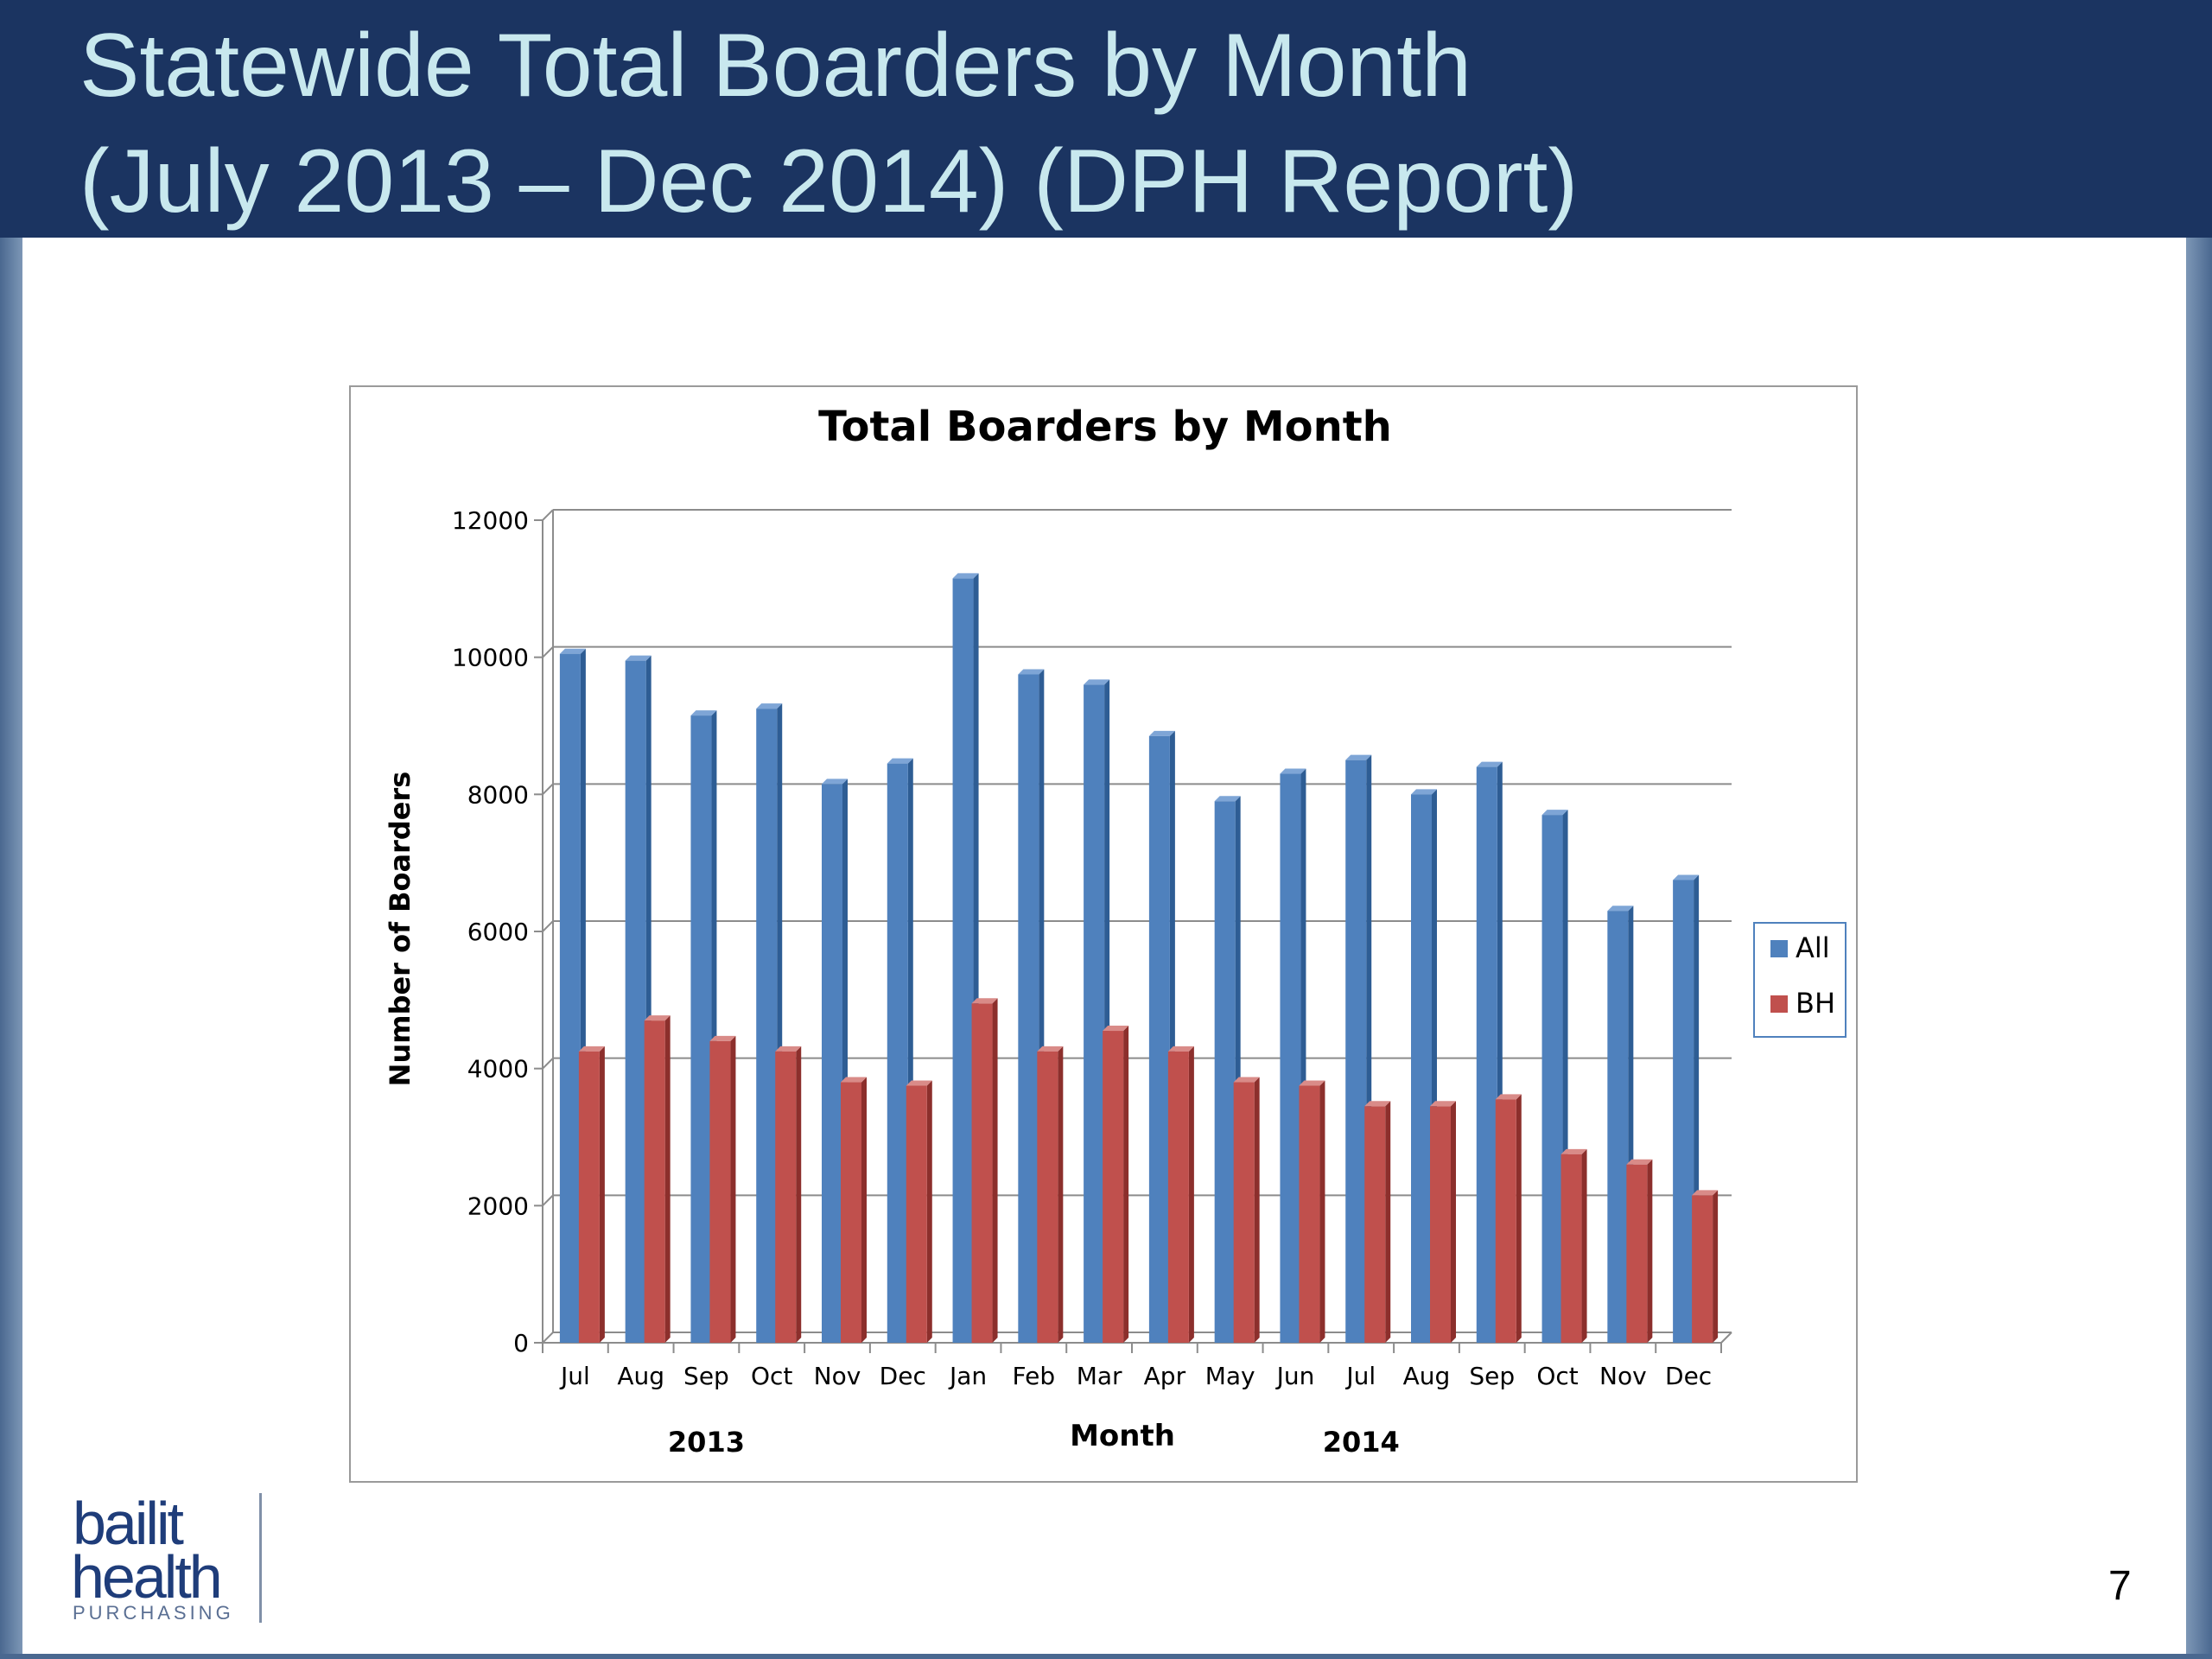  What do you see at coordinates (490, 658) in the screenshot?
I see `y-tick-label: 10000` at bounding box center [490, 658].